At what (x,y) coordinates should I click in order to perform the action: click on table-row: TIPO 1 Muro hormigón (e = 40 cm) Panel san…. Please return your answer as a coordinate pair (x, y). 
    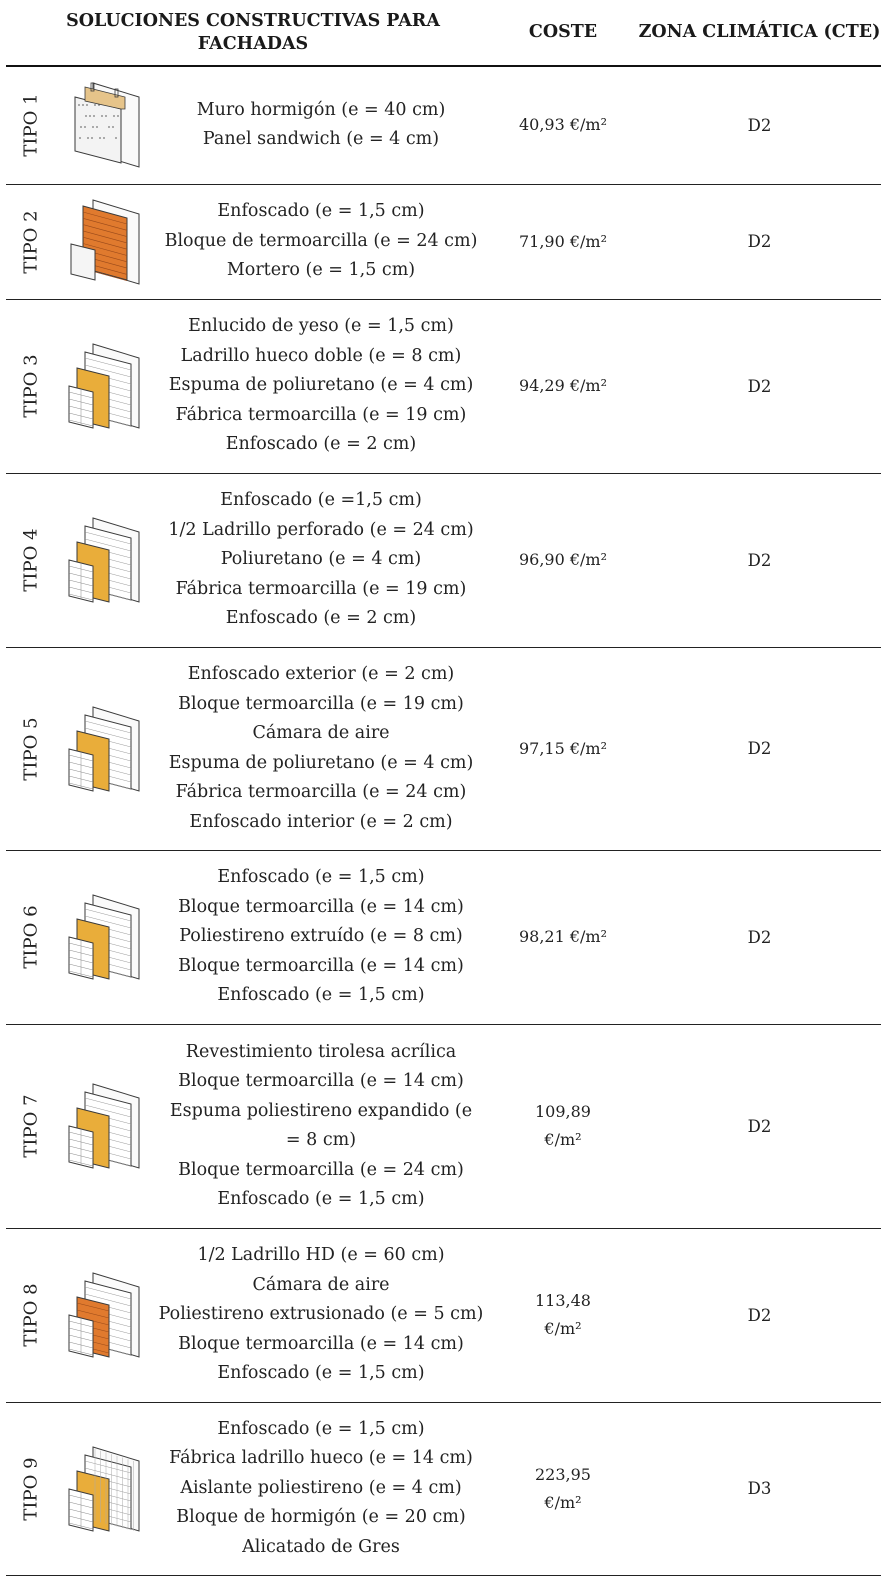
    Looking at the image, I should click on (443, 125).